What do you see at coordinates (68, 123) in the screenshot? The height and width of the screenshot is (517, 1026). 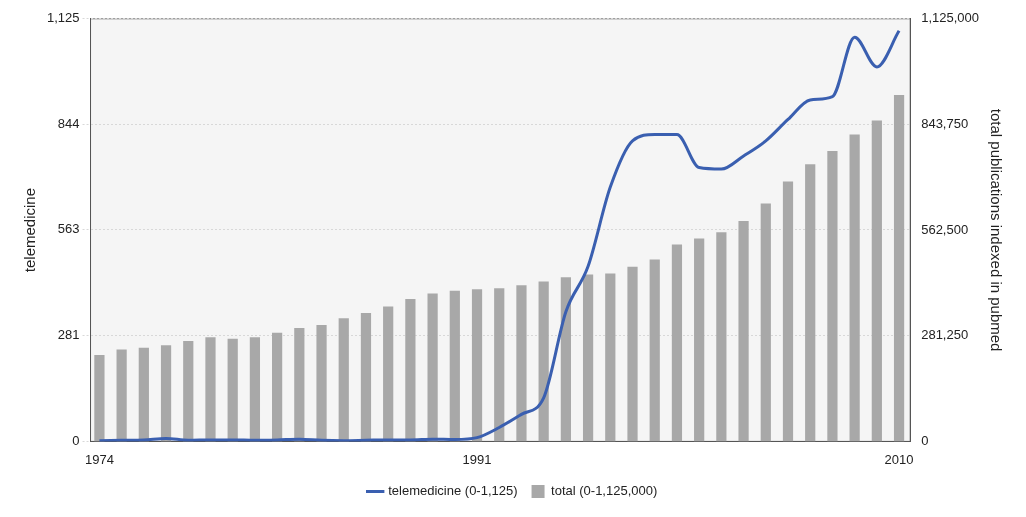 I see `y-tick-label: 844` at bounding box center [68, 123].